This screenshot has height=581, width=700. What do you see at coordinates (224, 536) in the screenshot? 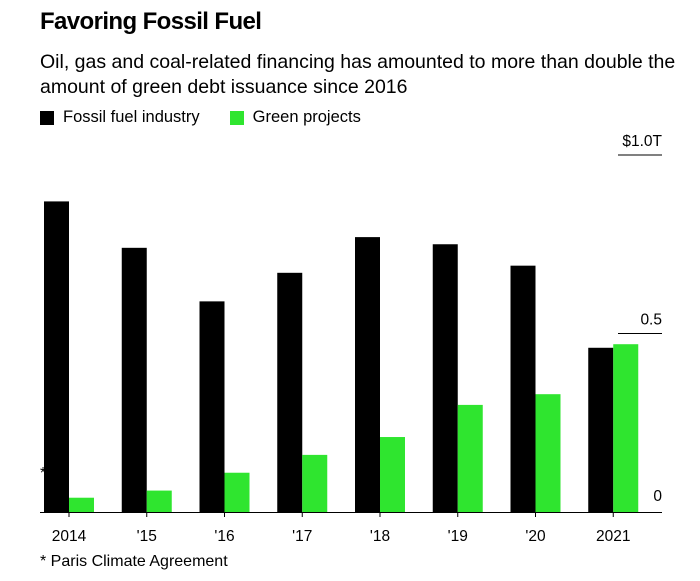
I see `x-tick-label-2: '16` at bounding box center [224, 536].